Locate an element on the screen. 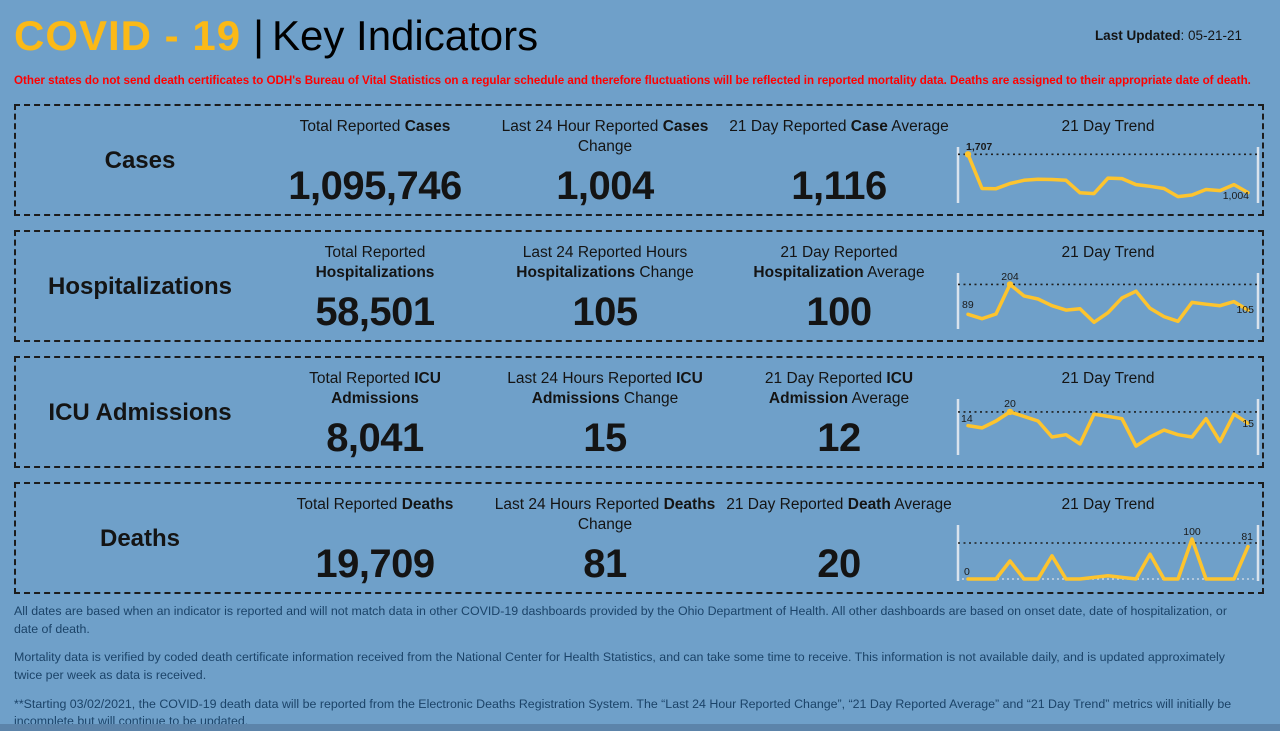 The width and height of the screenshot is (1280, 731). deaths-total-header: Total Reported Deaths is located at coordinates (375, 505).